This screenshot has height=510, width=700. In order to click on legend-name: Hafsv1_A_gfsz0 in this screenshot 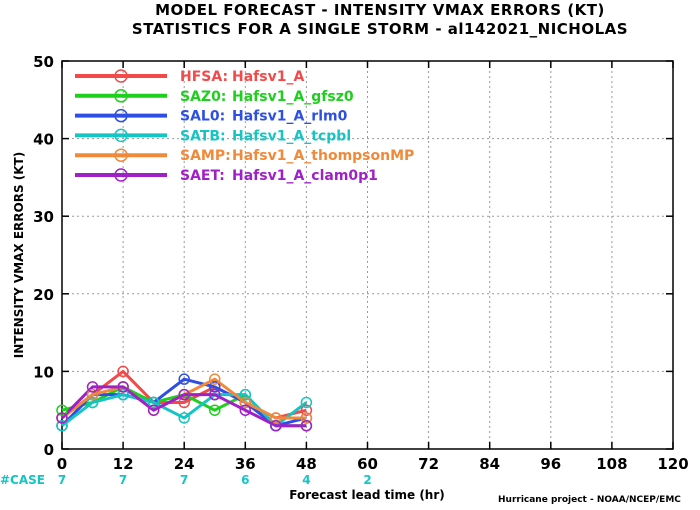, I will do `click(293, 97)`.